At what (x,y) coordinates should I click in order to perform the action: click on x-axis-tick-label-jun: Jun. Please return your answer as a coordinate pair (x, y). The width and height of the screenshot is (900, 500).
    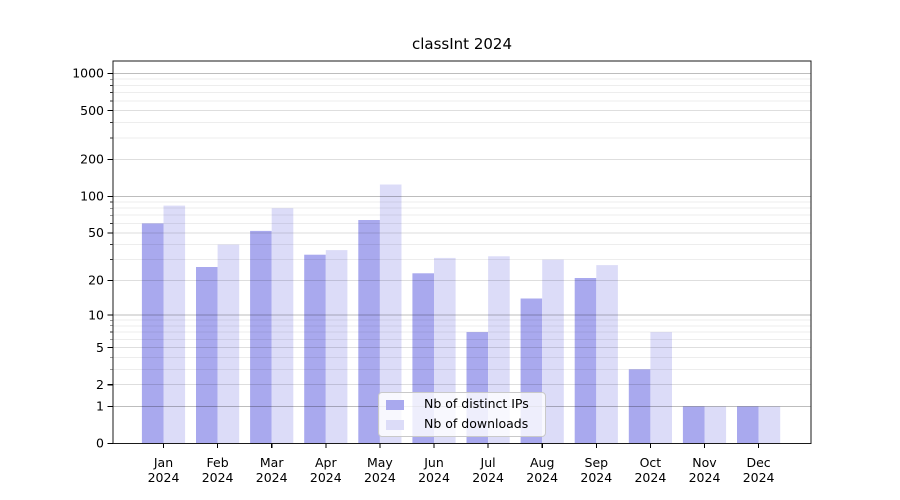
    Looking at the image, I should click on (433, 462).